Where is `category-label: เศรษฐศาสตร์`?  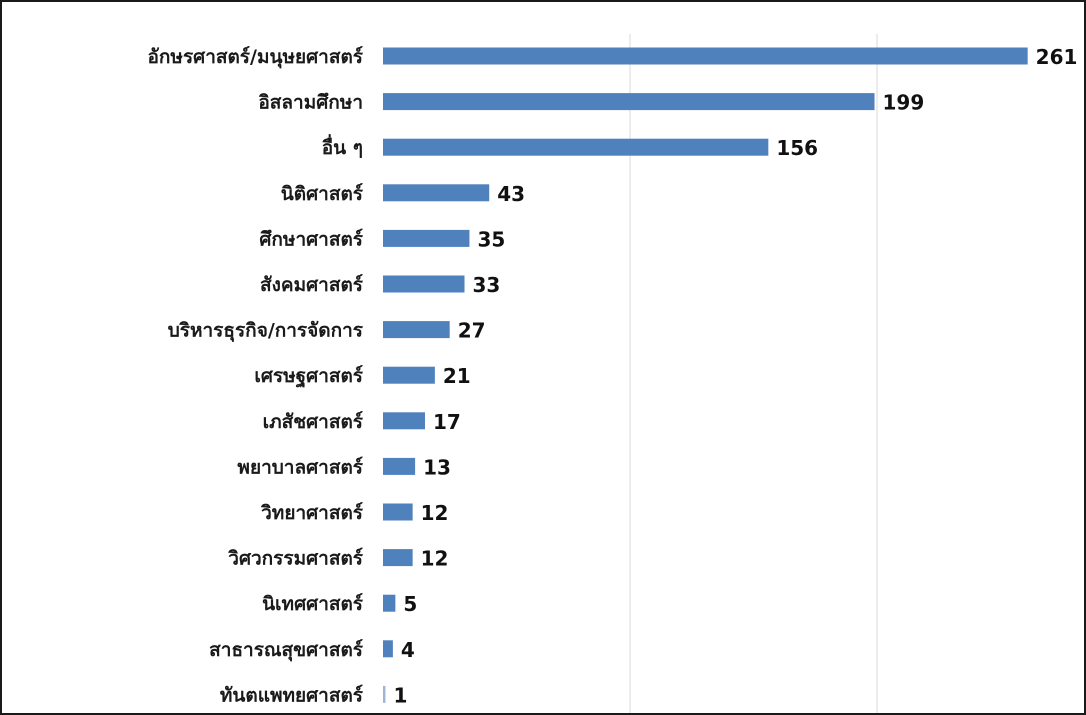 category-label: เศรษฐศาสตร์ is located at coordinates (308, 377).